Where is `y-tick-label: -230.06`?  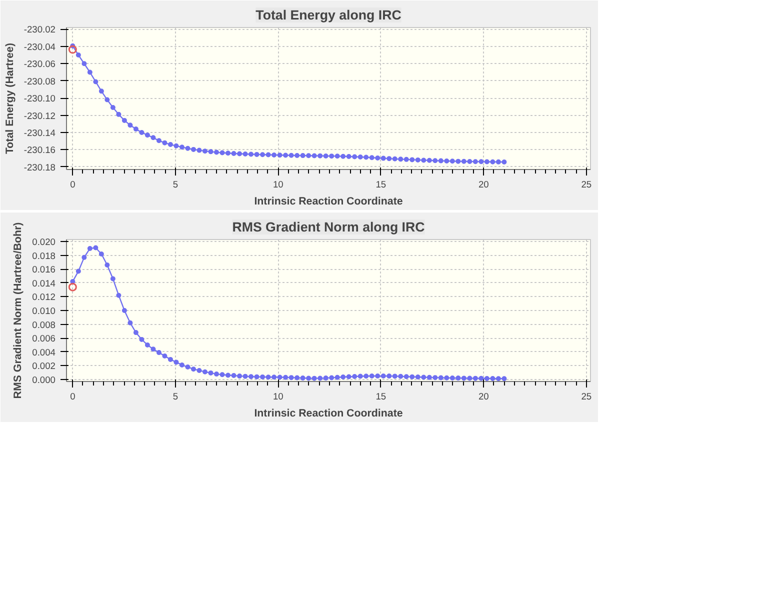
y-tick-label: -230.06 is located at coordinates (40, 64).